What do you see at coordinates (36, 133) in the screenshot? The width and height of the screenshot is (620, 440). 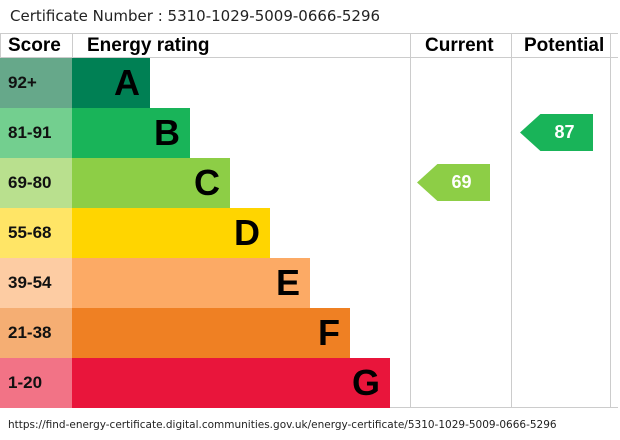 I see `band-score: 81-91` at bounding box center [36, 133].